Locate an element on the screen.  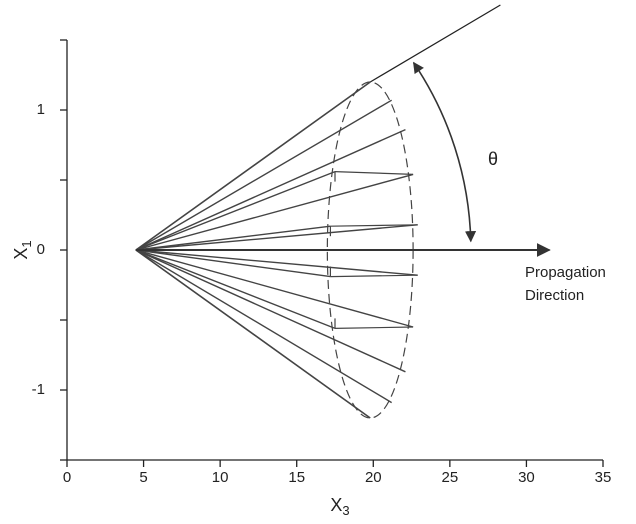
x-tick-label: 25 is located at coordinates (450, 477).